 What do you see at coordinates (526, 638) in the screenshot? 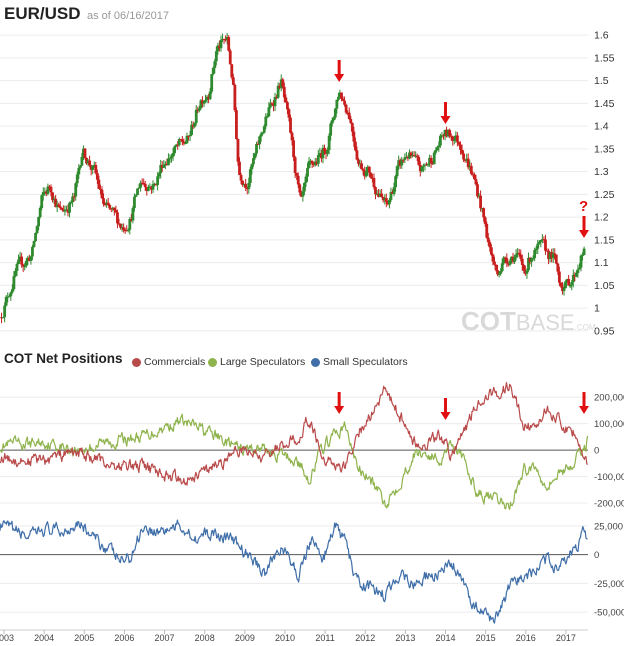
I see `x-tick-label: 2016` at bounding box center [526, 638].